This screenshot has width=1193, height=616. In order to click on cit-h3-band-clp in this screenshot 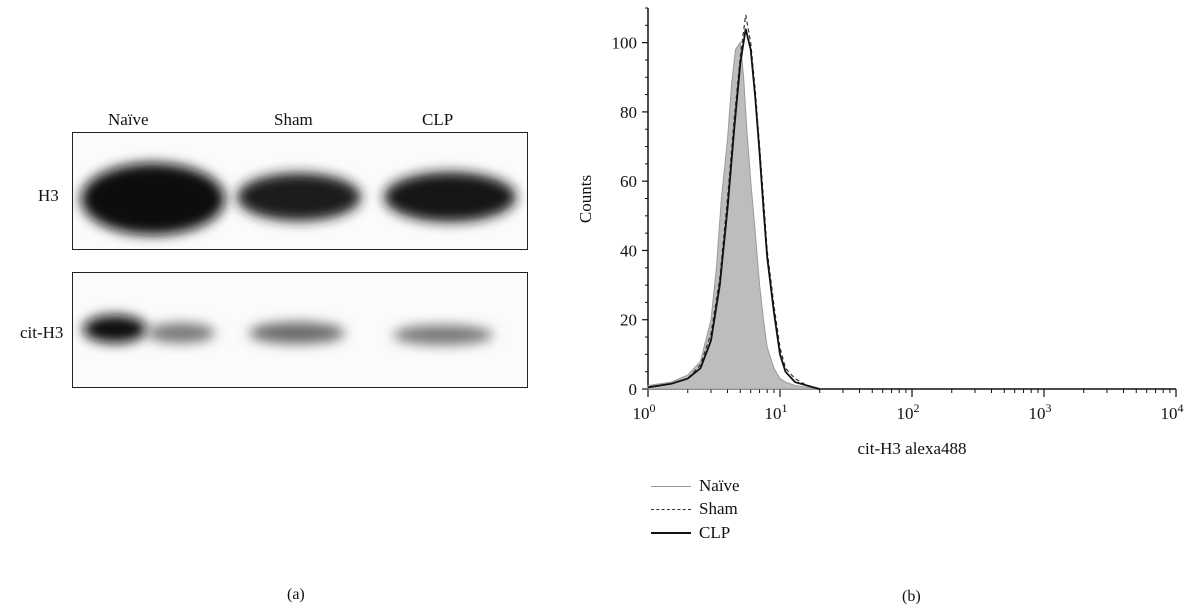, I will do `click(443, 335)`.